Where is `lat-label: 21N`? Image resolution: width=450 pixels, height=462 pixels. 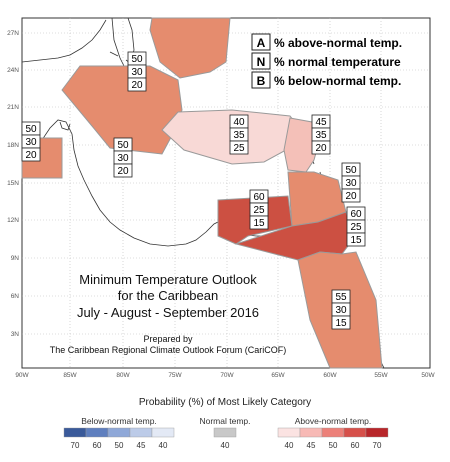 lat-label: 21N is located at coordinates (13, 107).